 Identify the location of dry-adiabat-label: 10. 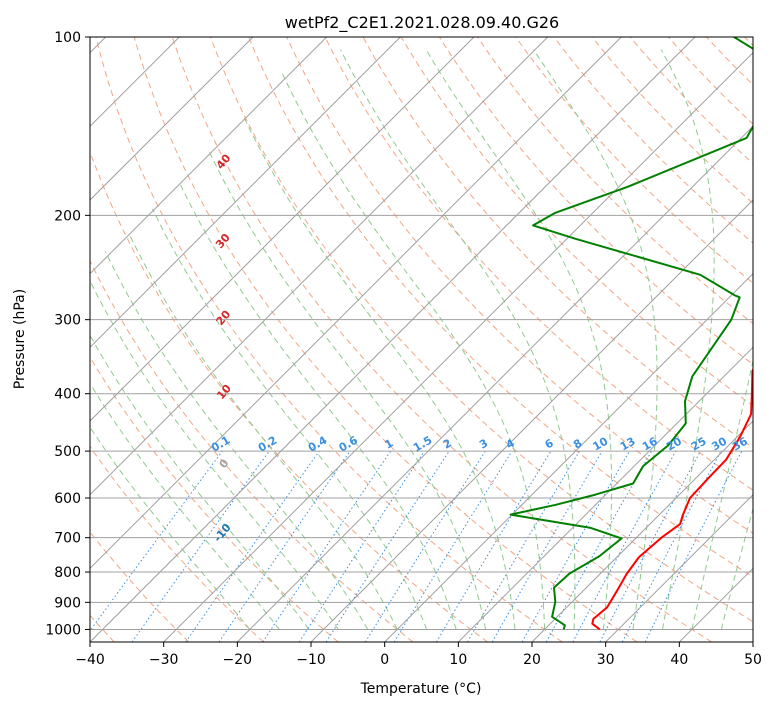
(224, 392).